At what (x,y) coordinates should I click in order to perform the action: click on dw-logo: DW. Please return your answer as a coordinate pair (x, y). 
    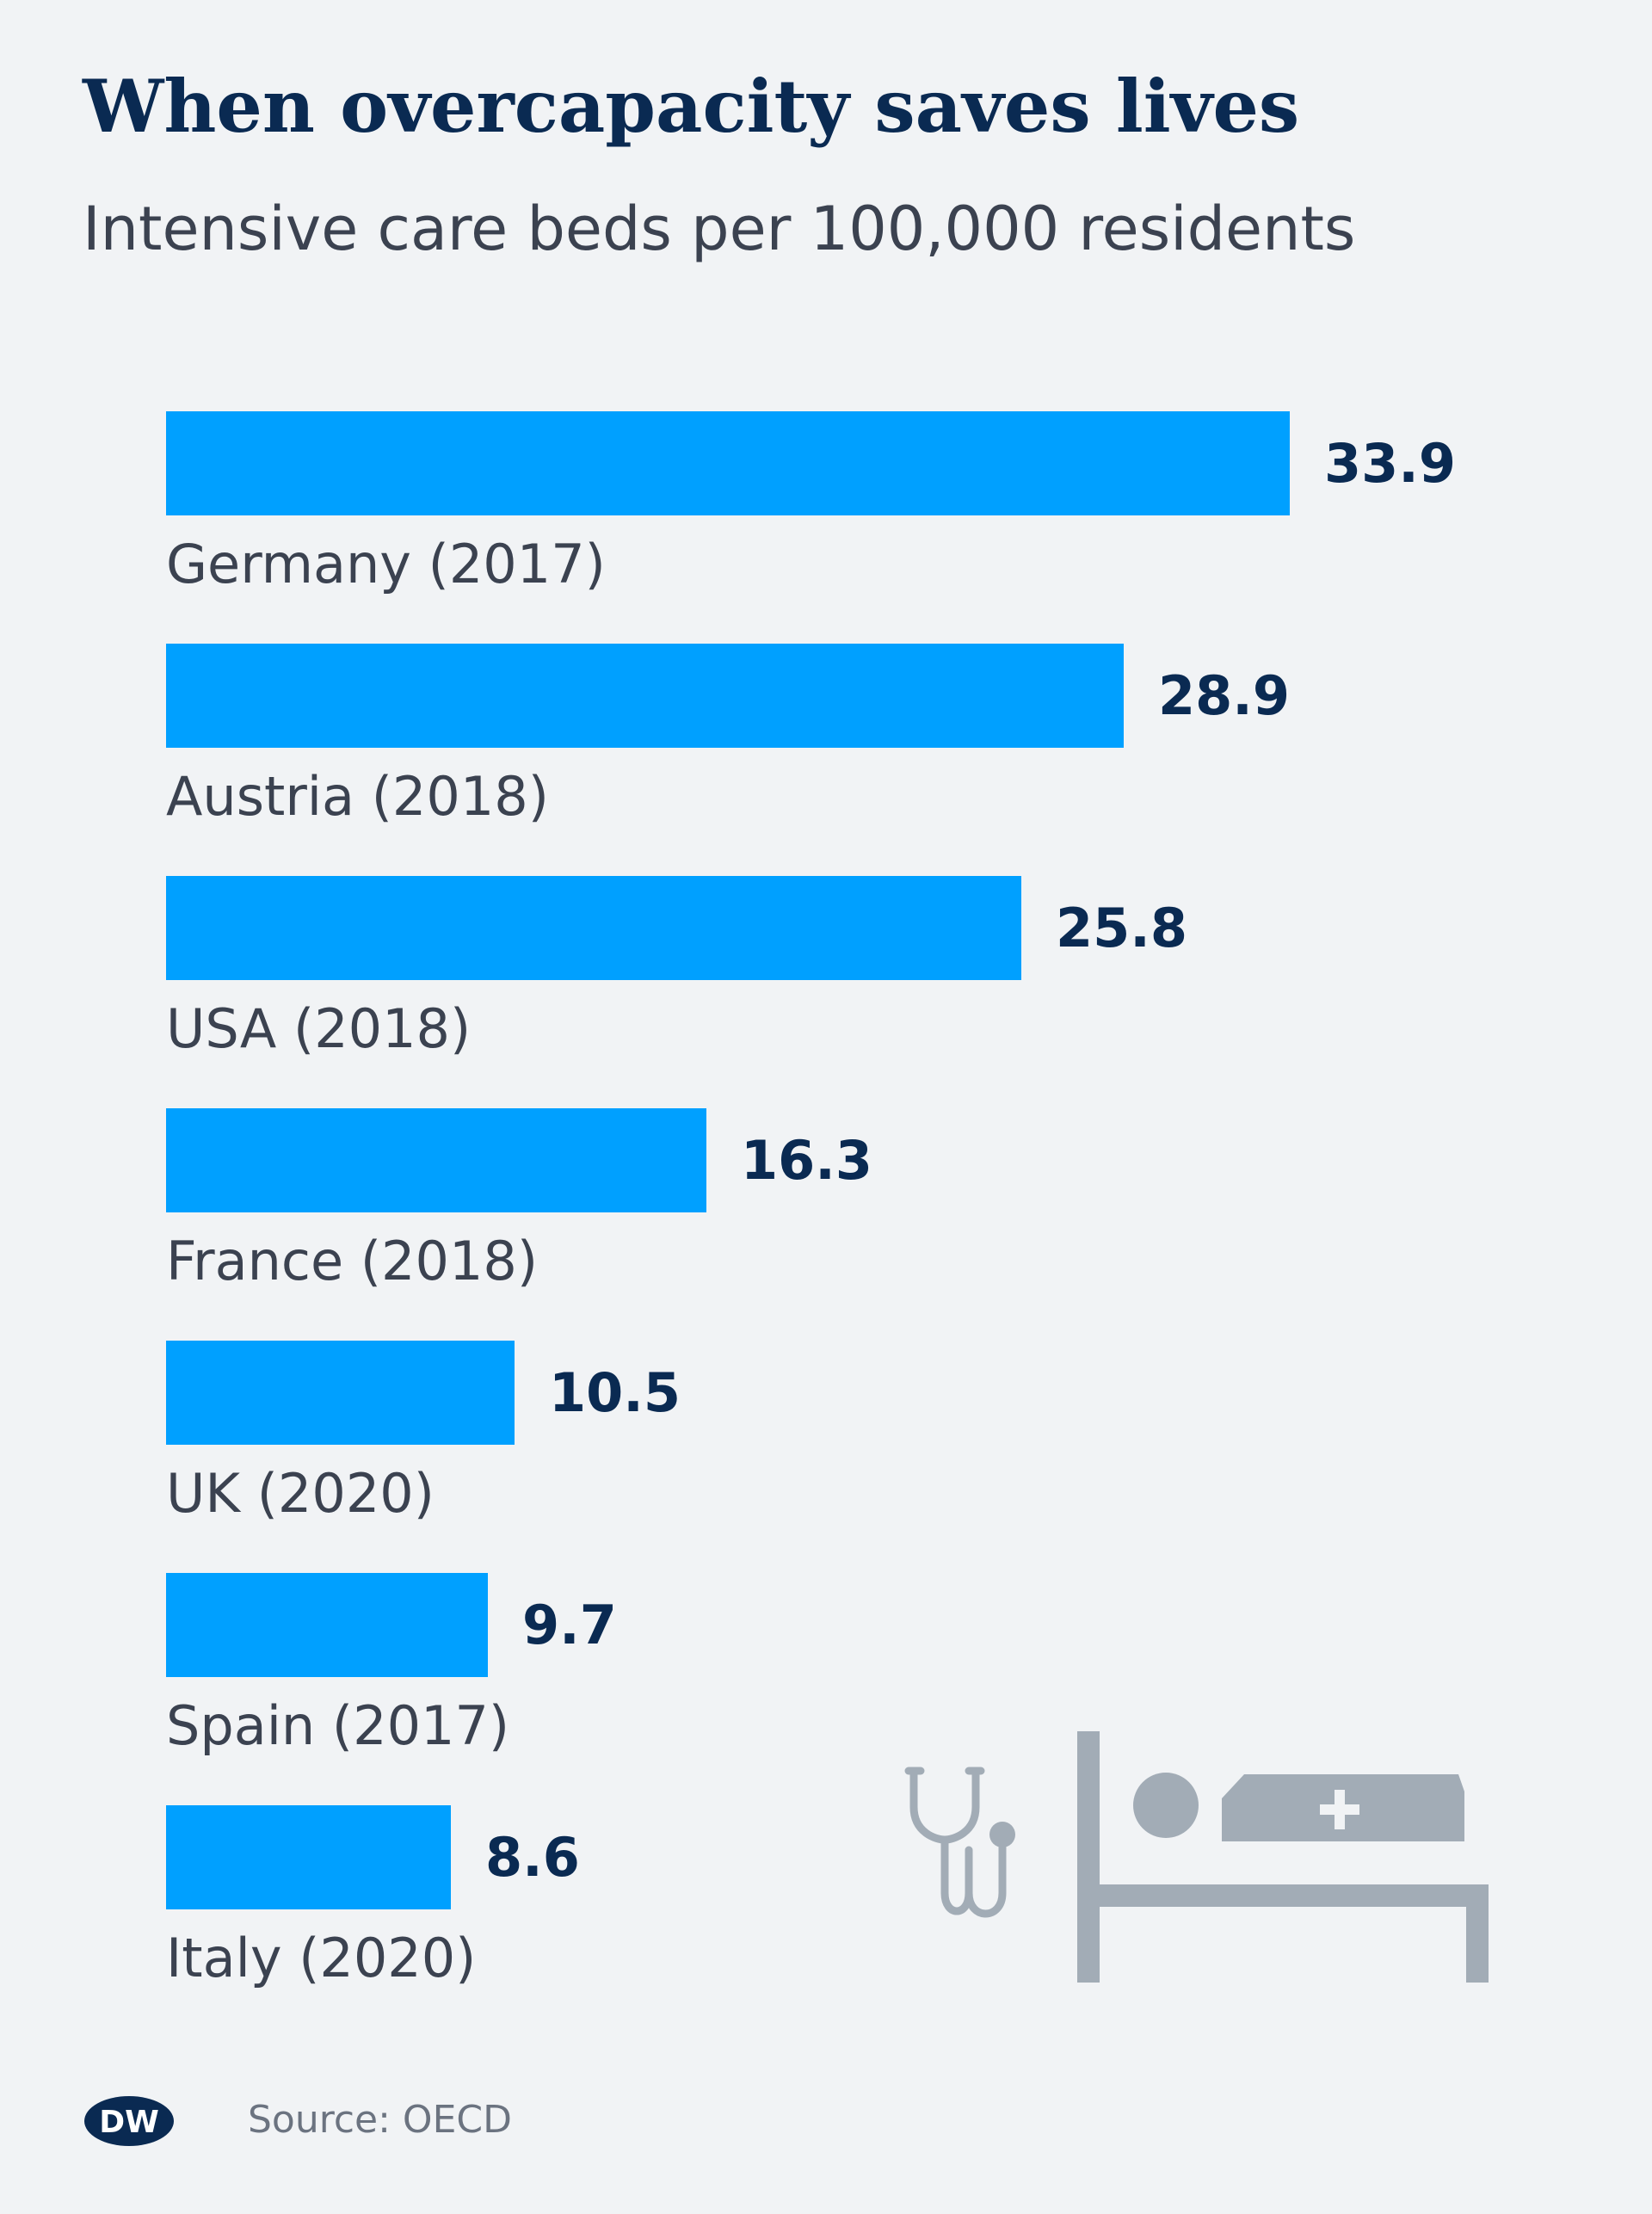
    Looking at the image, I should click on (129, 2121).